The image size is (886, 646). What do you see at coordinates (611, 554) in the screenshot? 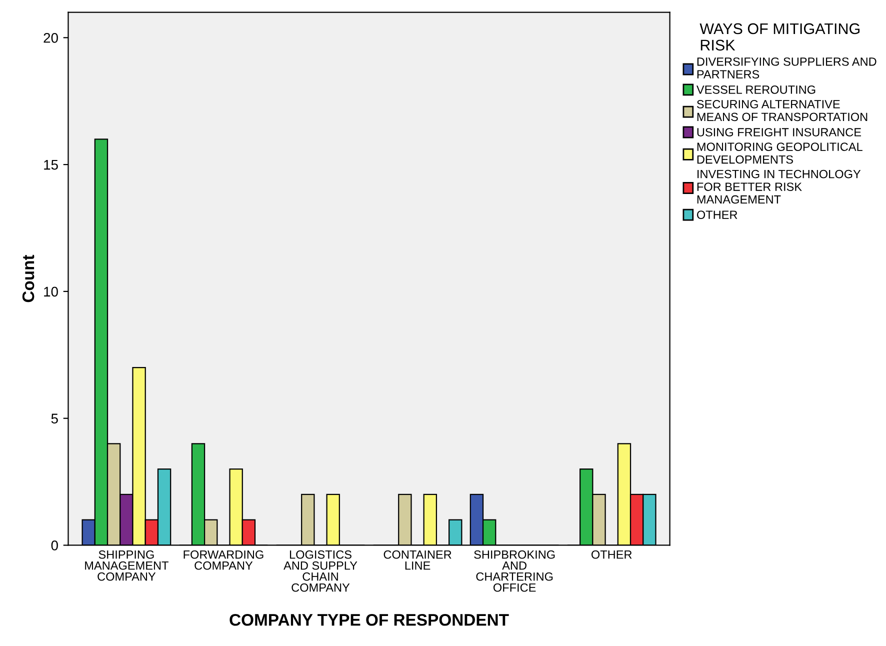
I see `x-tick-label: OTHER` at bounding box center [611, 554].